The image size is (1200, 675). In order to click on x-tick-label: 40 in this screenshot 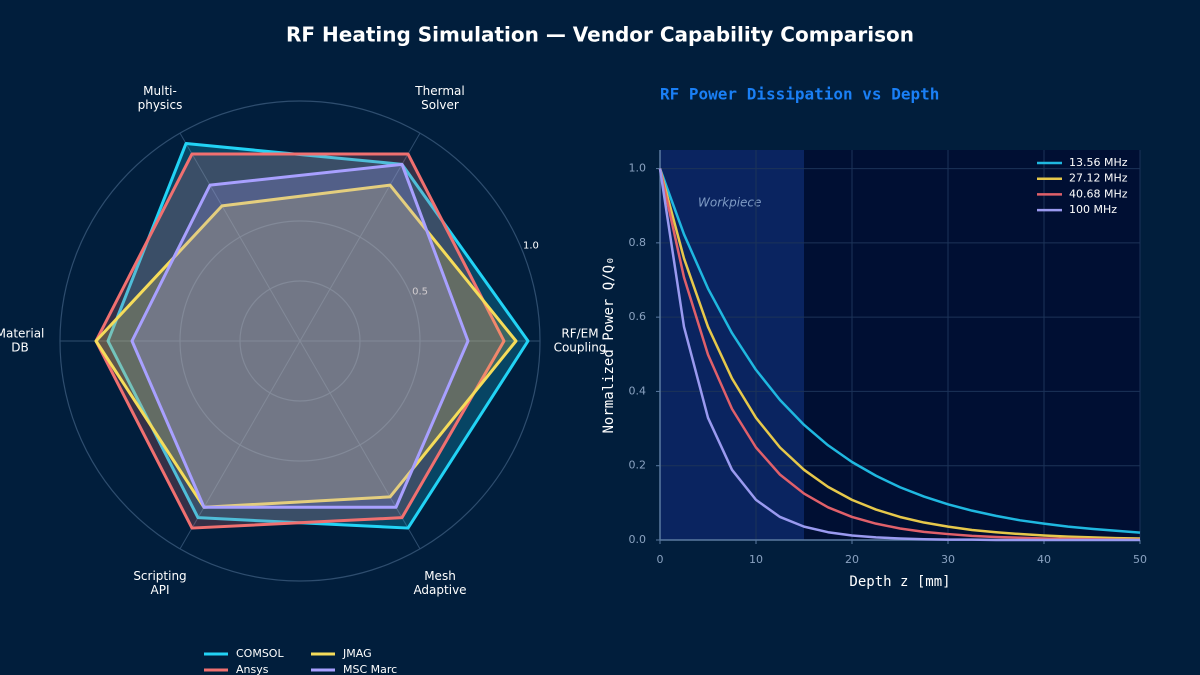, I will do `click(1044, 559)`.